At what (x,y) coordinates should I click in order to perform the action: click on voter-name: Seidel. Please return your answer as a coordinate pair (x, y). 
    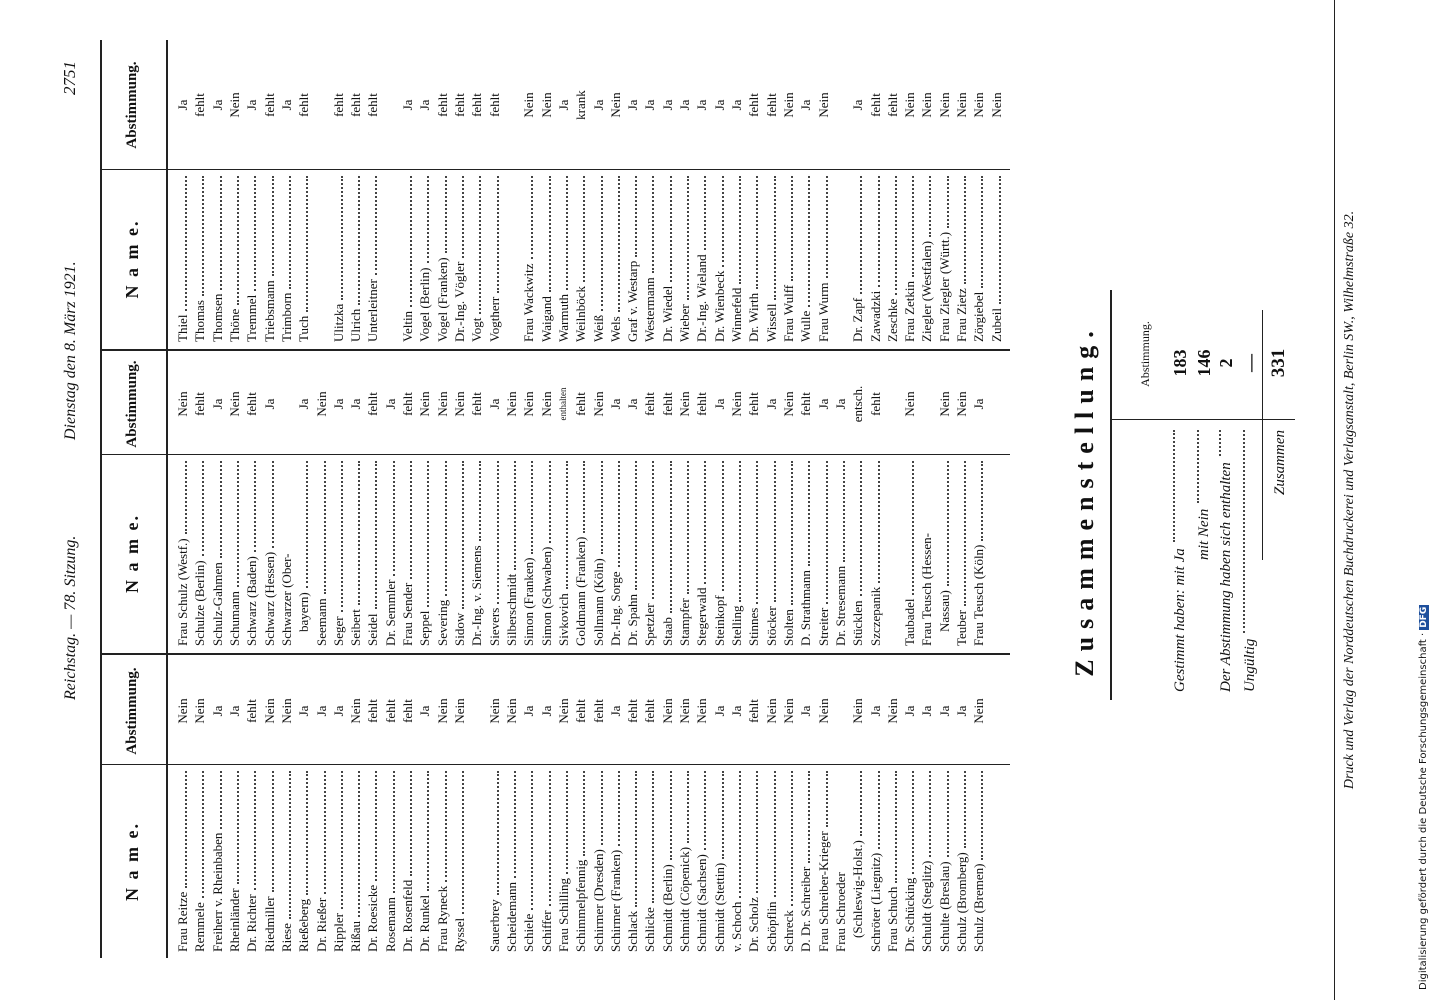
    Looking at the image, I should click on (373, 630).